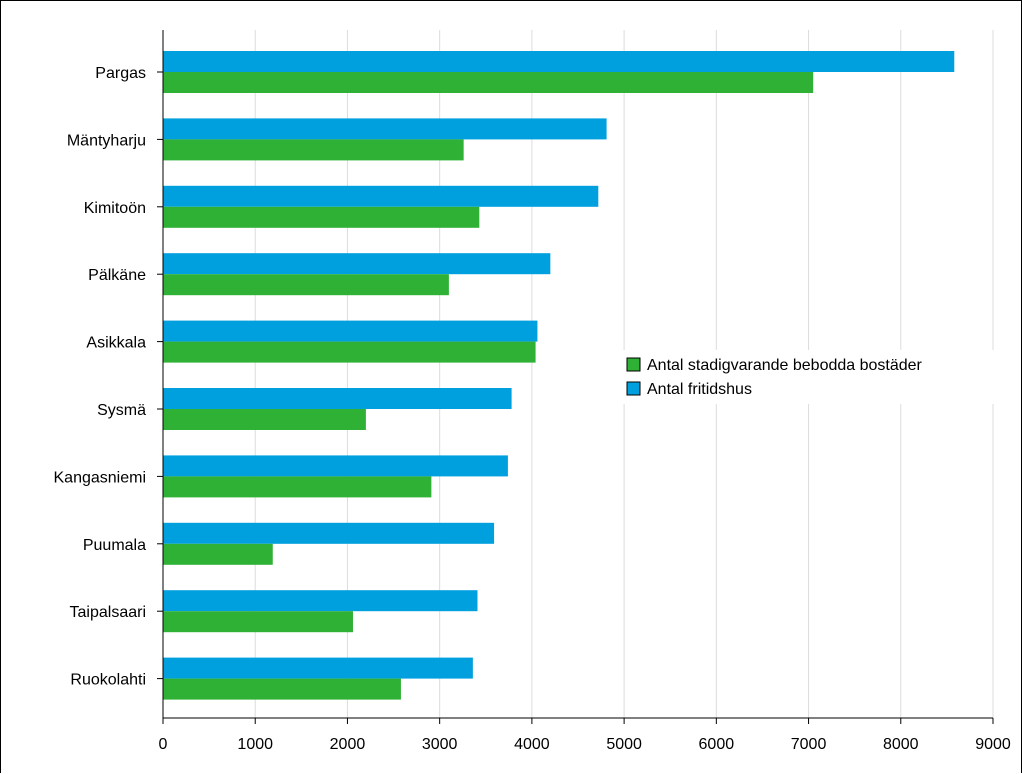 The image size is (1022, 774). Describe the element at coordinates (585, 744) in the screenshot. I see `x-tick-labels: 0 1000 2000 3000 4000 5000 6000 7000 8000 9000` at that location.